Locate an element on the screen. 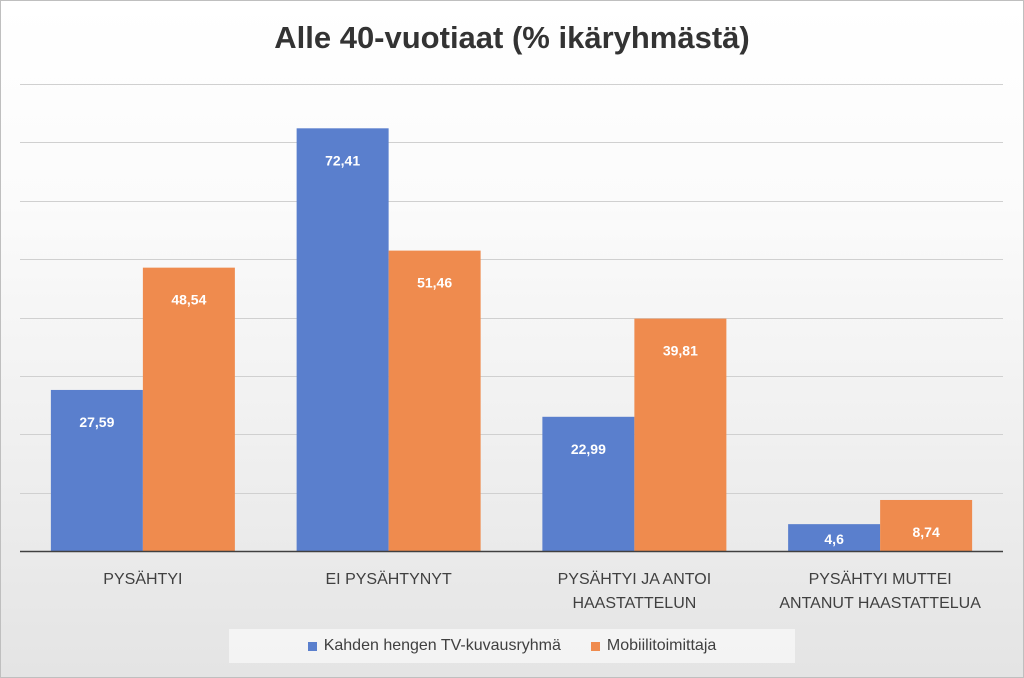  x-tick-label: PYSÄHTYI MUTTEI is located at coordinates (880, 579).